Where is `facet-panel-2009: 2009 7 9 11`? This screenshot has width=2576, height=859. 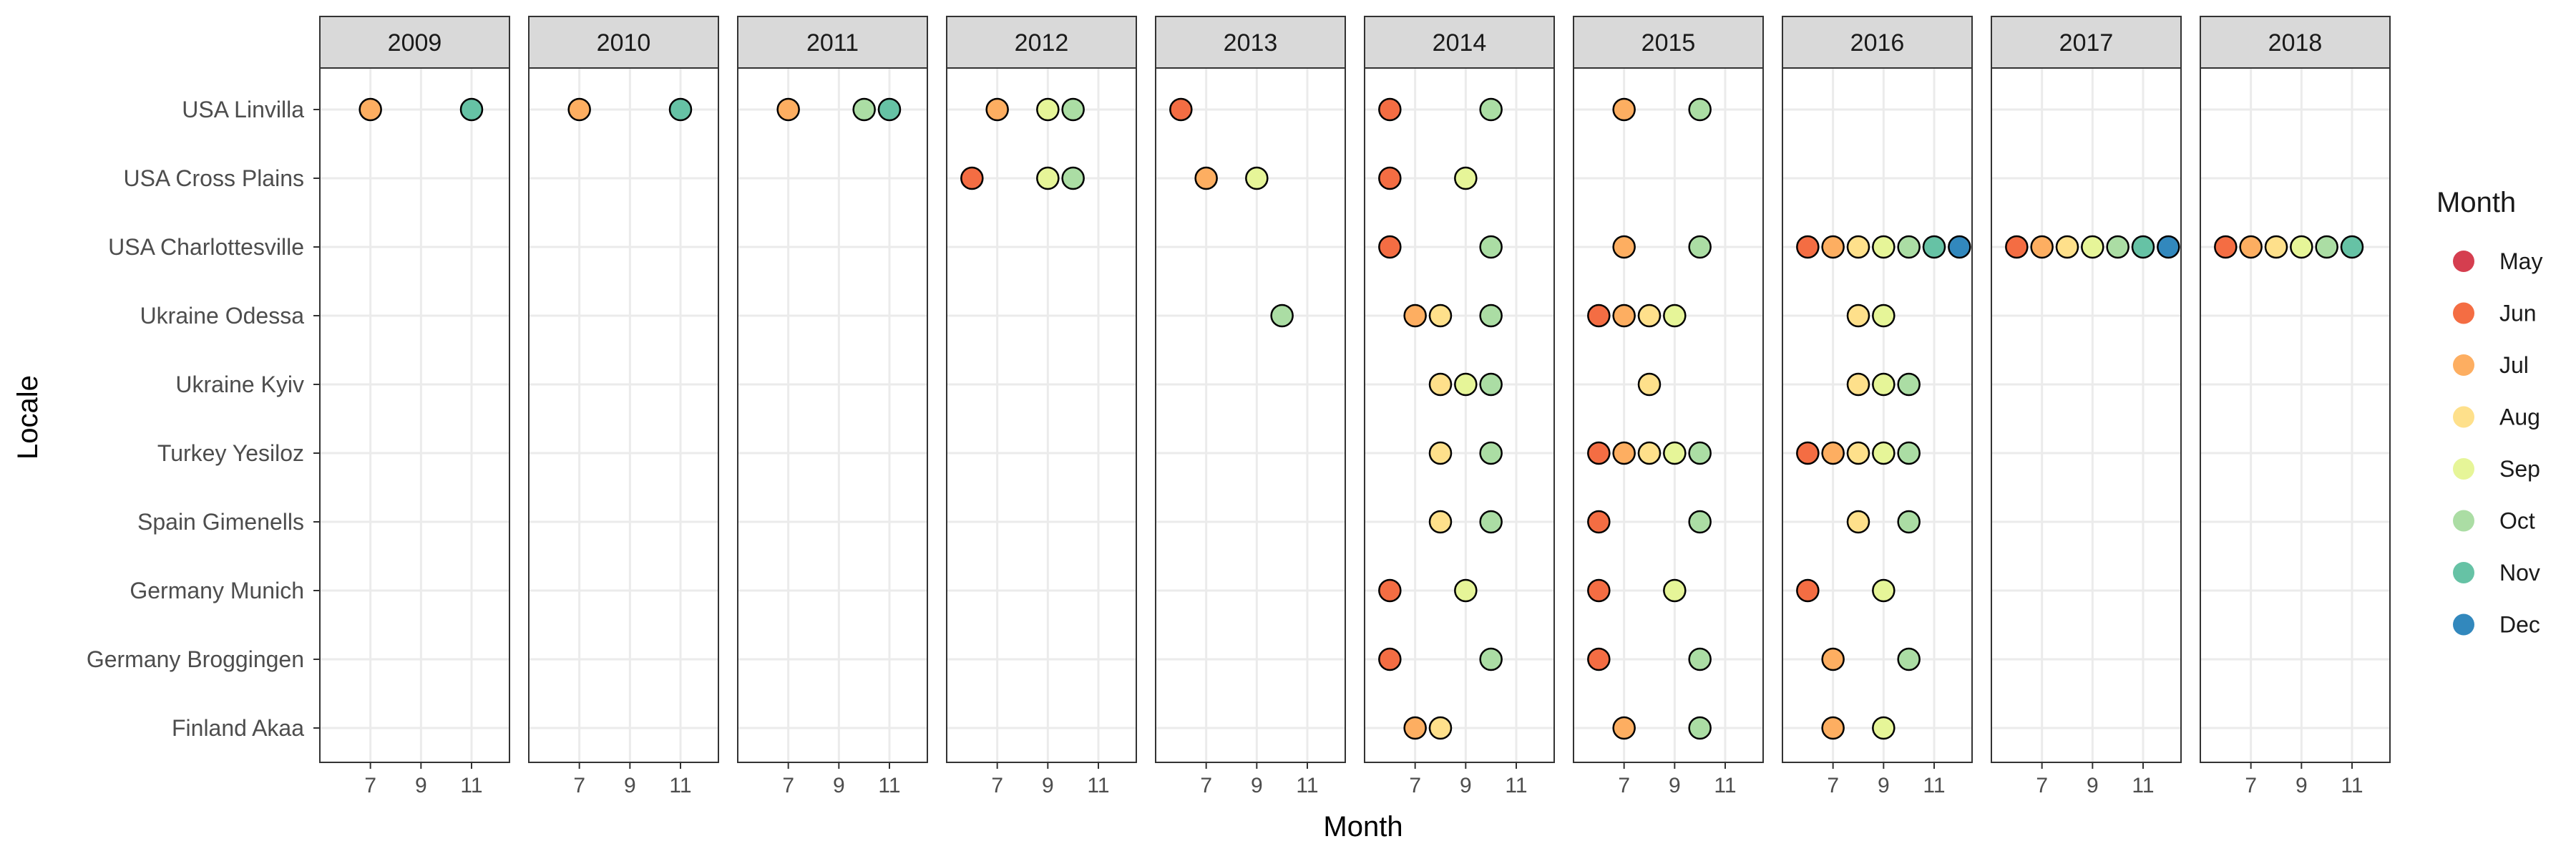 facet-panel-2009: 2009 7 9 11 is located at coordinates (414, 406).